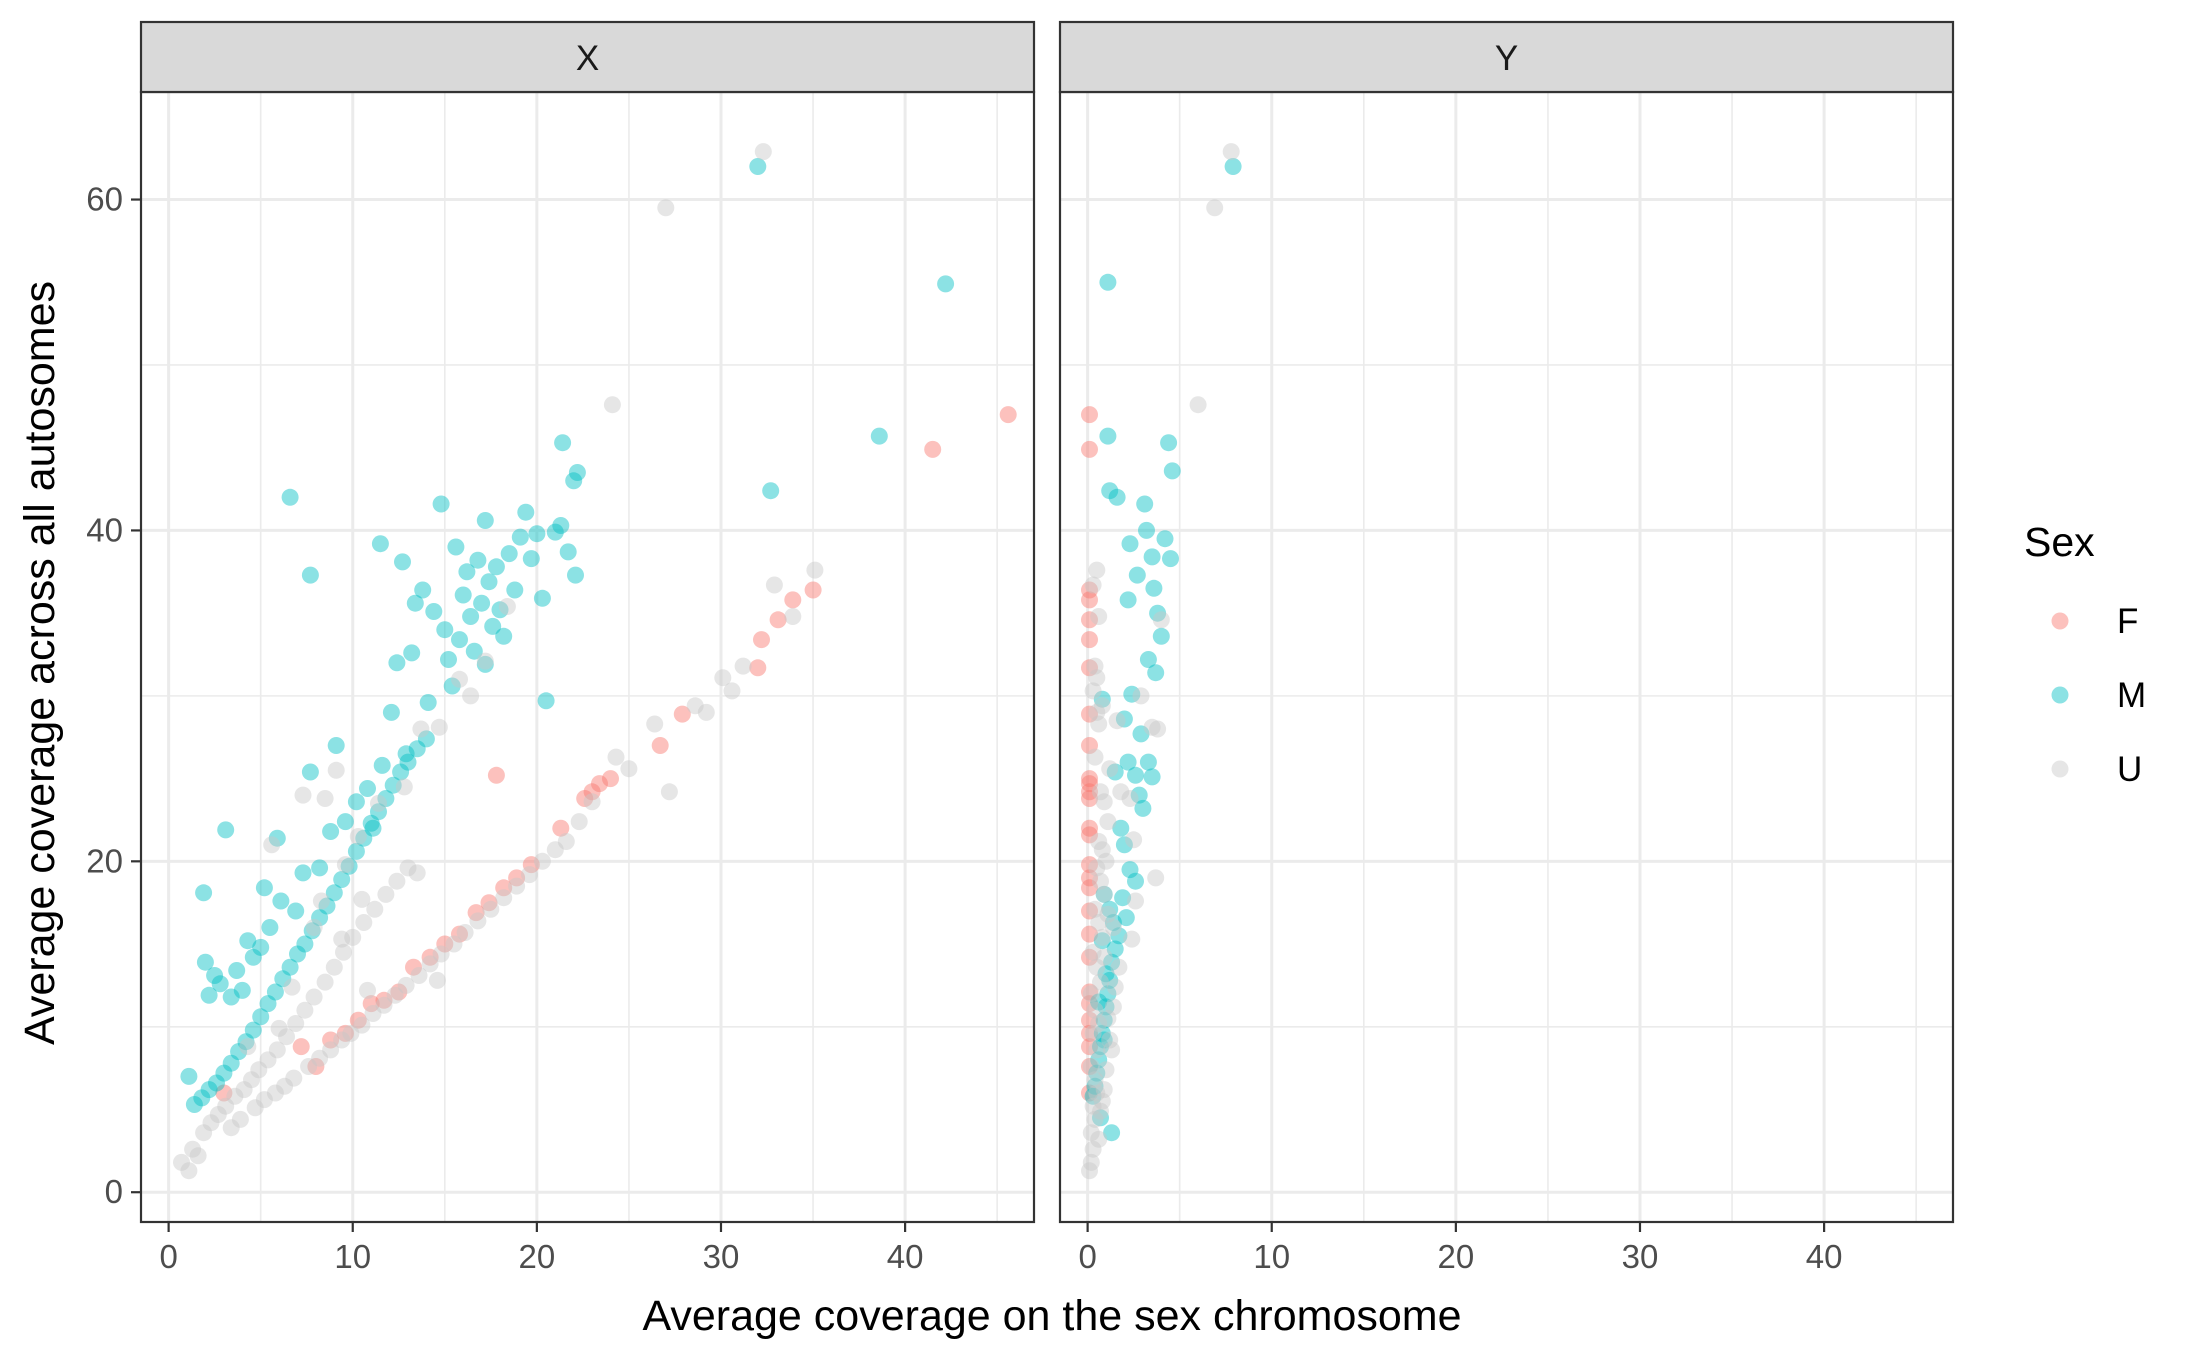 The height and width of the screenshot is (1356, 2187). Describe the element at coordinates (2131, 695) in the screenshot. I see `legend-label: M` at that location.